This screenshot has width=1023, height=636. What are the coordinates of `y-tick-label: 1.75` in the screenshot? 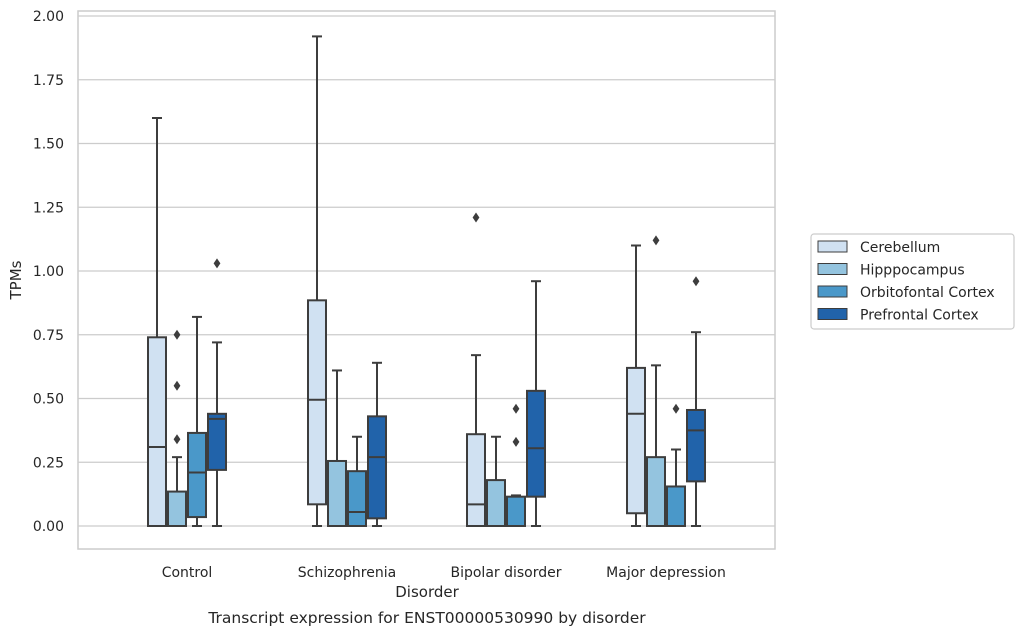 It's located at (48, 81).